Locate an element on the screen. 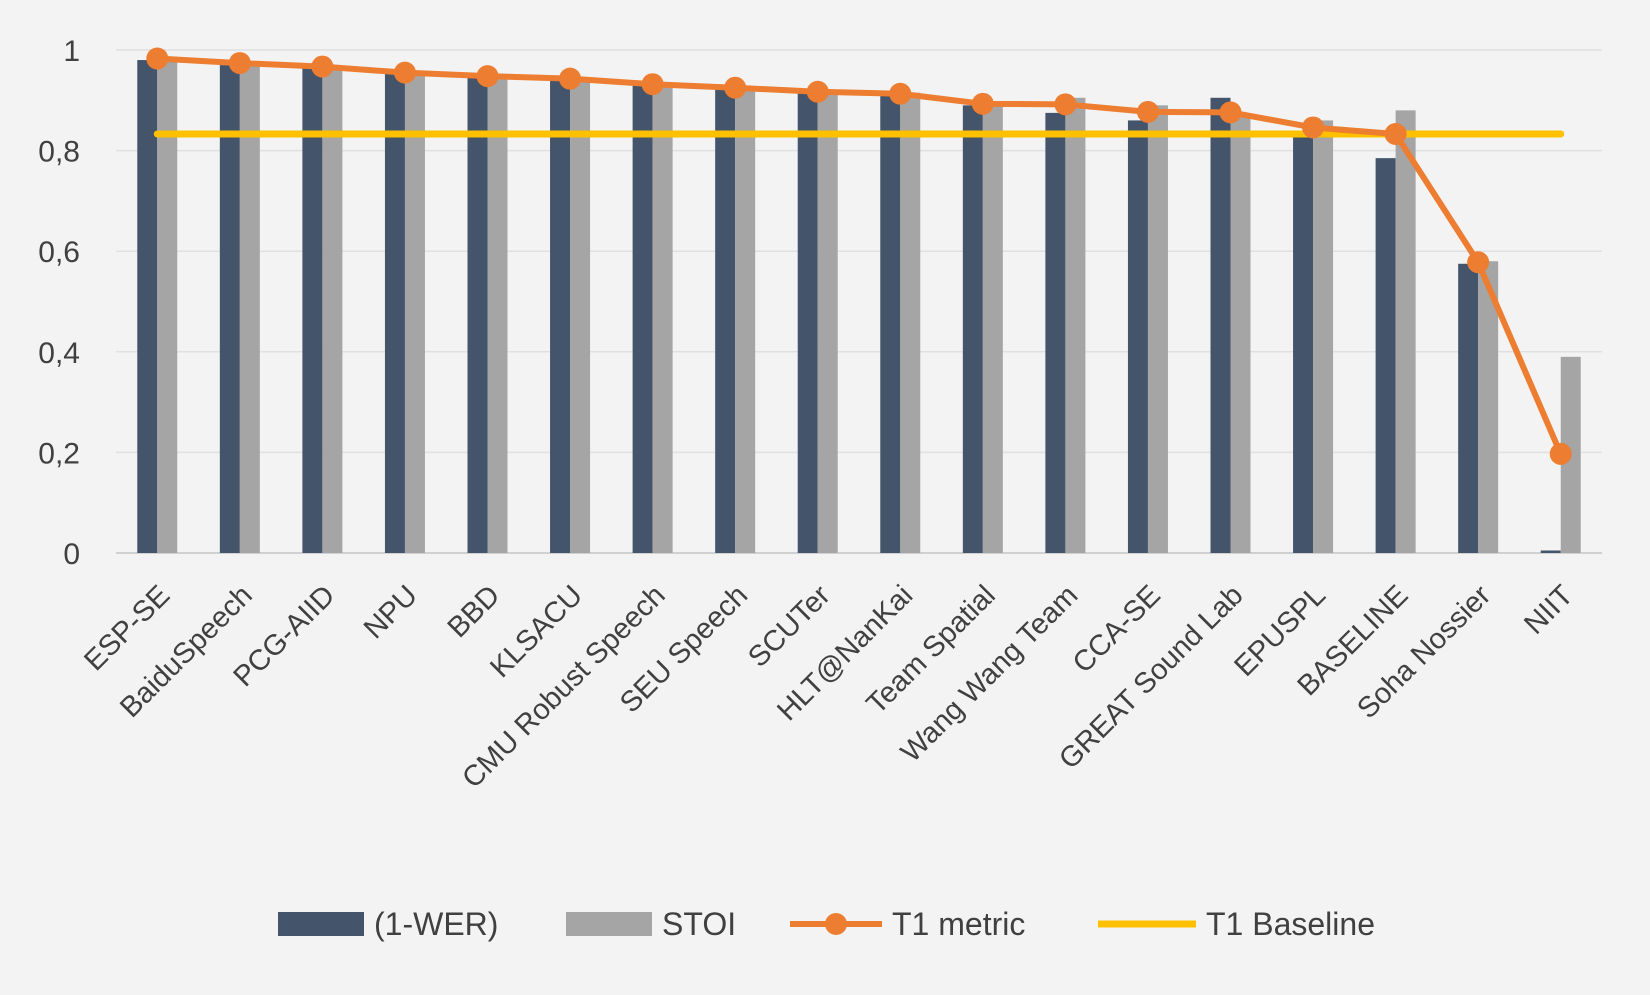 This screenshot has width=1650, height=995. y-tick-label: 0 is located at coordinates (71, 554).